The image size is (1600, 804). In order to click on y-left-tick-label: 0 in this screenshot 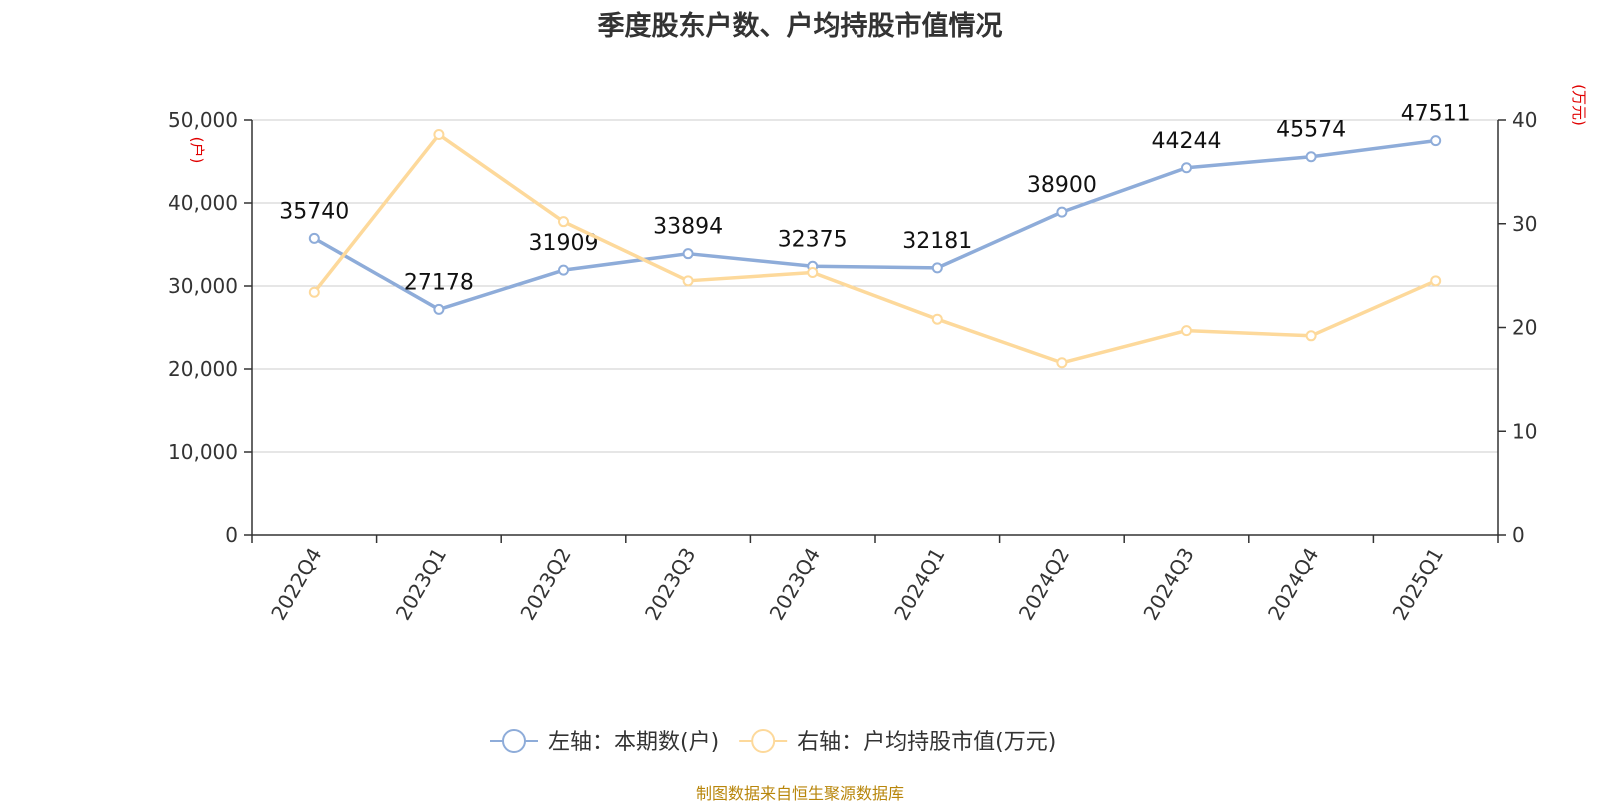, I will do `click(231, 535)`.